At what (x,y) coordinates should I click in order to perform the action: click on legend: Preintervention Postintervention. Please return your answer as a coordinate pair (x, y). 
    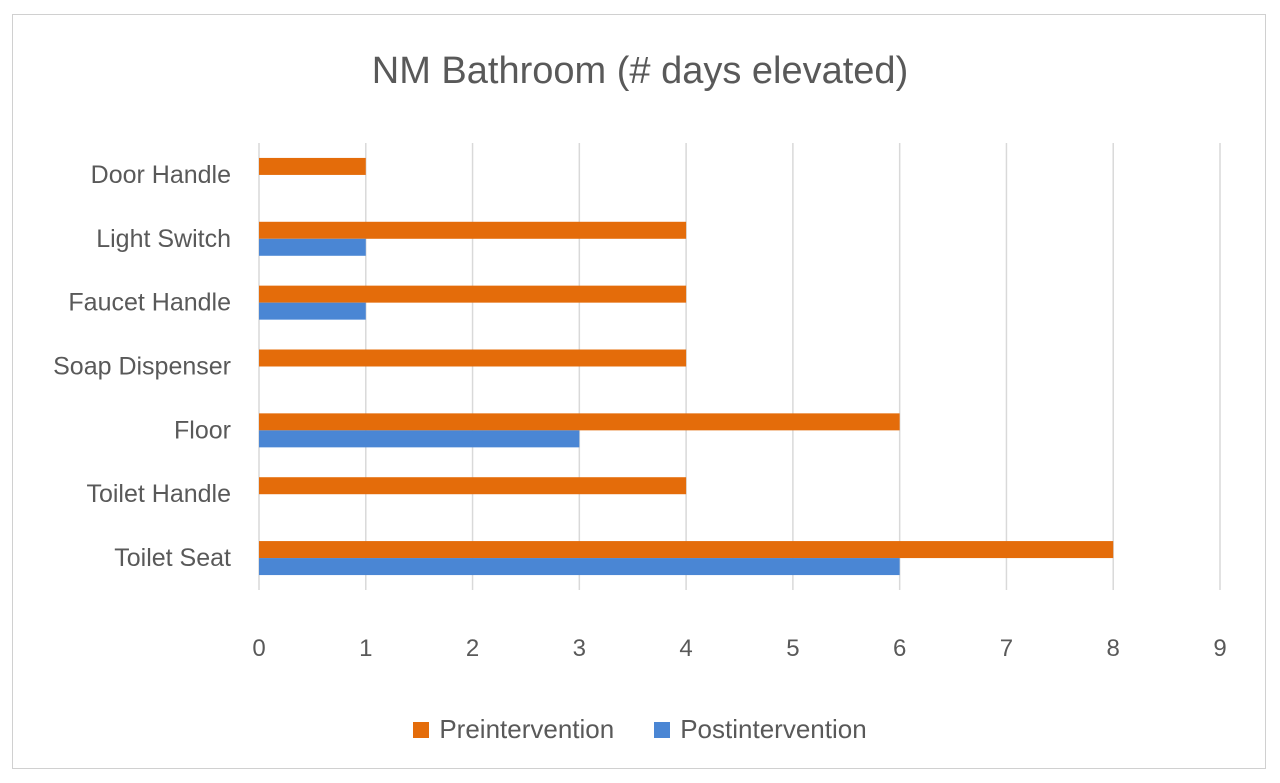
    Looking at the image, I should click on (640, 729).